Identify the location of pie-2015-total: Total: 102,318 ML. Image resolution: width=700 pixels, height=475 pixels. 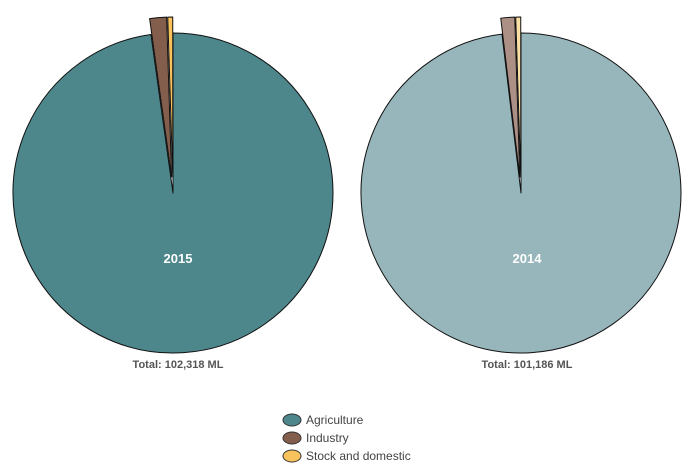
(178, 365).